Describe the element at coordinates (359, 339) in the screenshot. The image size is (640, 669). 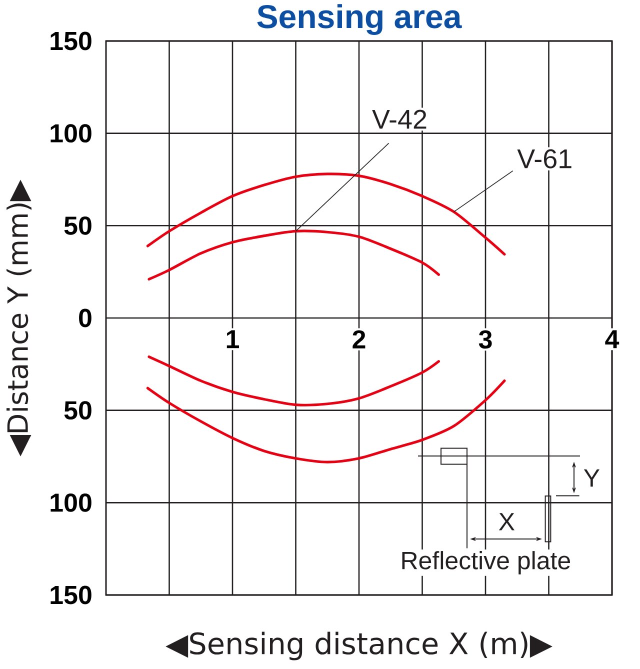
I see `x-tick-label: 2` at that location.